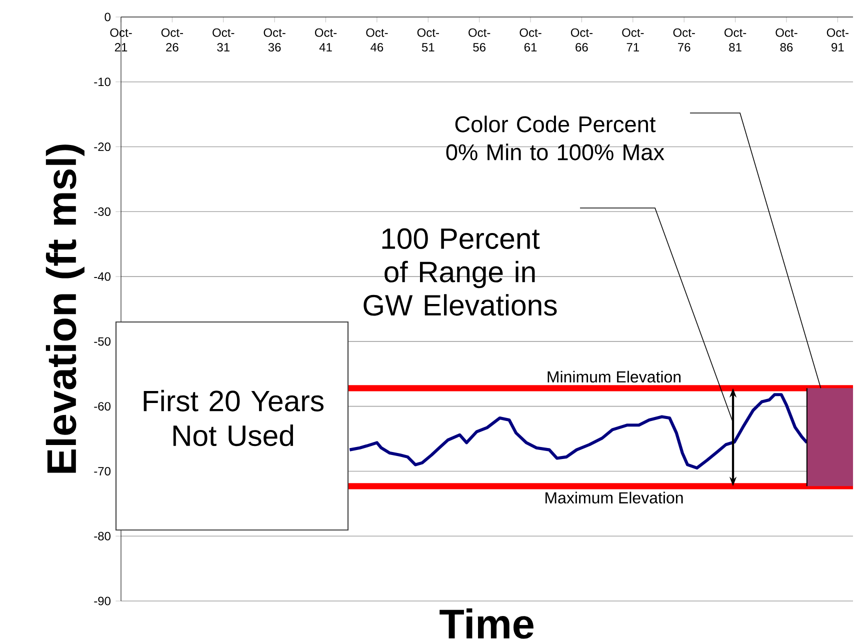 The image size is (855, 642). Describe the element at coordinates (102, 82) in the screenshot. I see `y-tick-label: -10` at that location.